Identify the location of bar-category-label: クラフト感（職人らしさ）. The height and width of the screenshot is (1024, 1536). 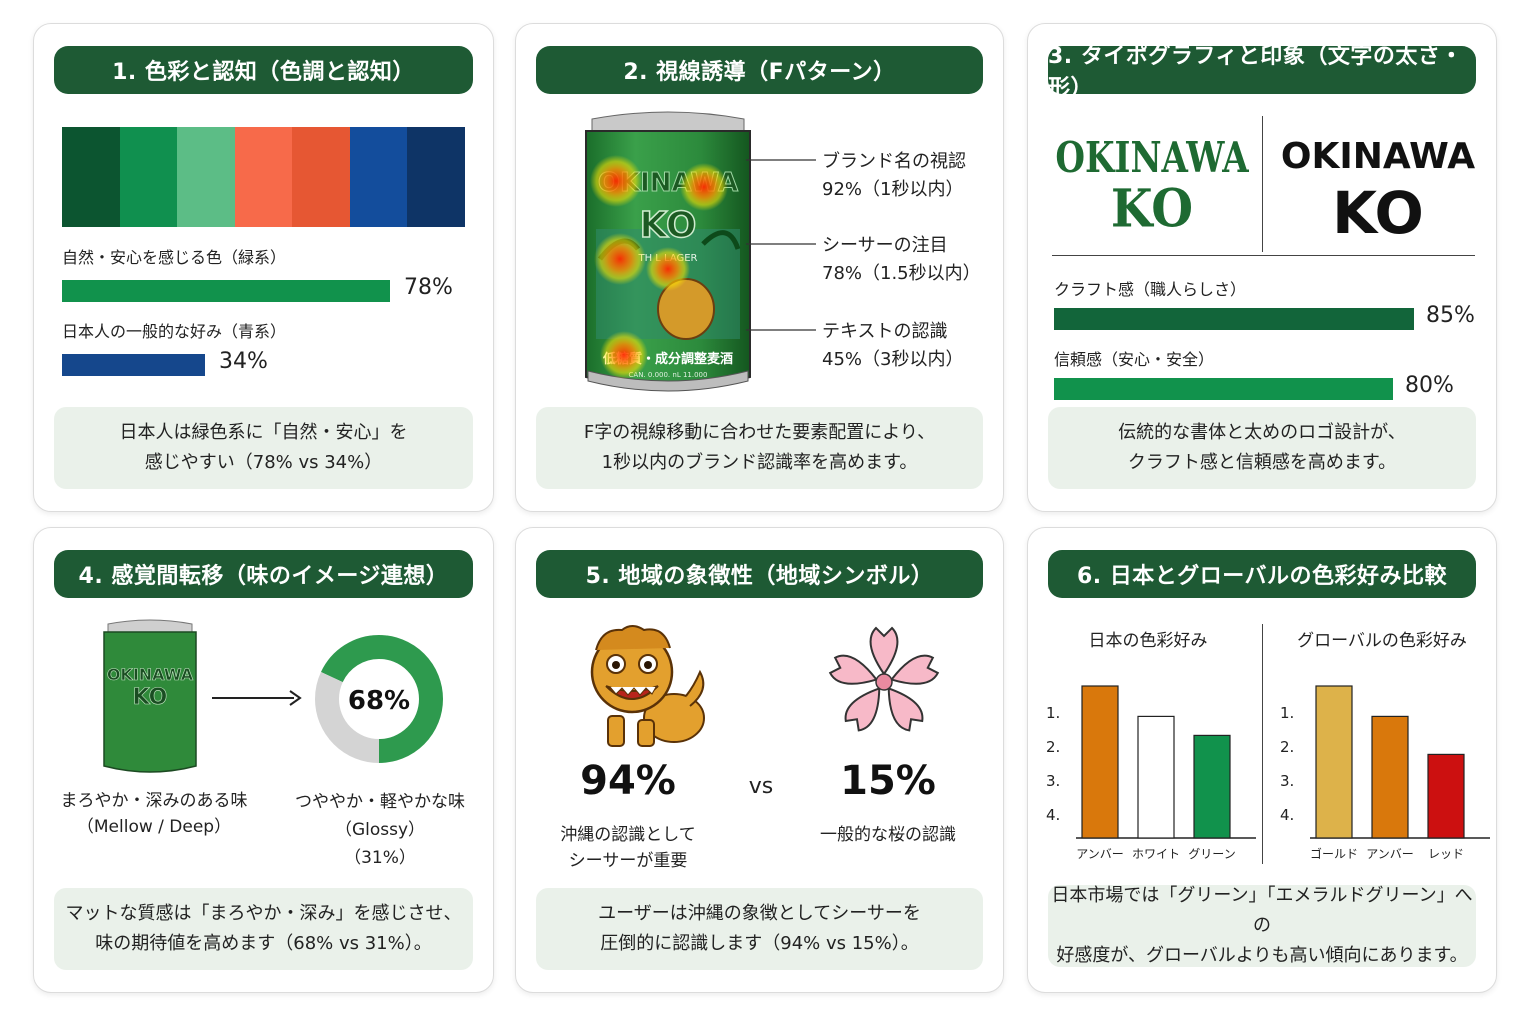
(1150, 289).